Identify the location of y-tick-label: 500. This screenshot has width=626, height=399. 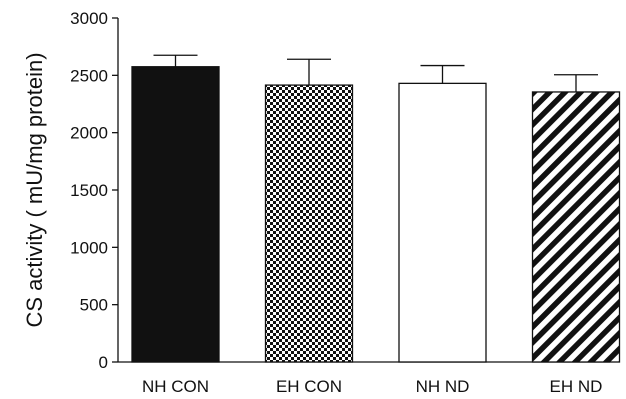
(94, 305).